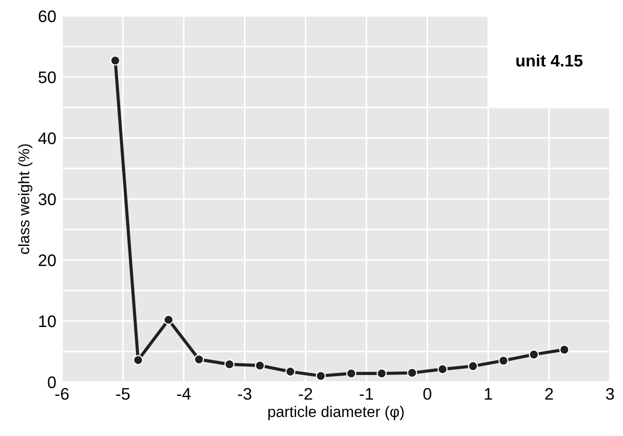 Image resolution: width=623 pixels, height=436 pixels. I want to click on x-tick-label: 3, so click(610, 394).